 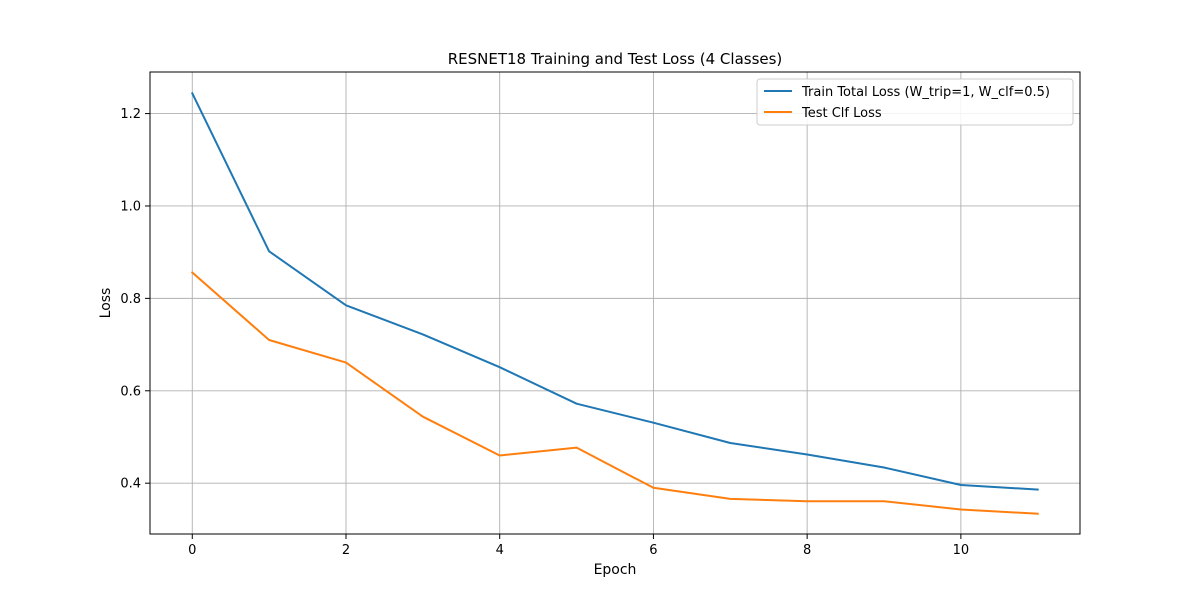 I want to click on x-tick-label: 2, so click(x=346, y=550).